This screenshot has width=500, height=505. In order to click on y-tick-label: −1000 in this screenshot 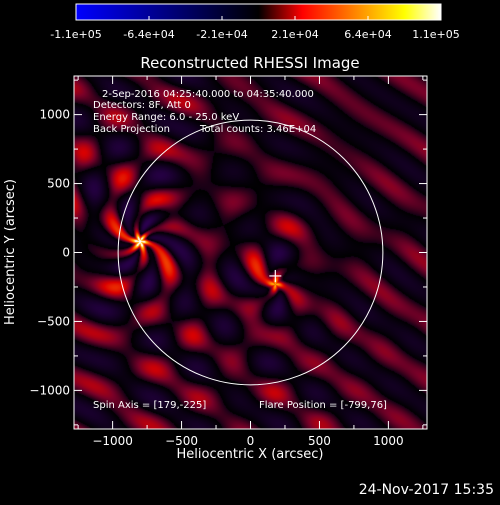, I will do `click(49, 390)`.